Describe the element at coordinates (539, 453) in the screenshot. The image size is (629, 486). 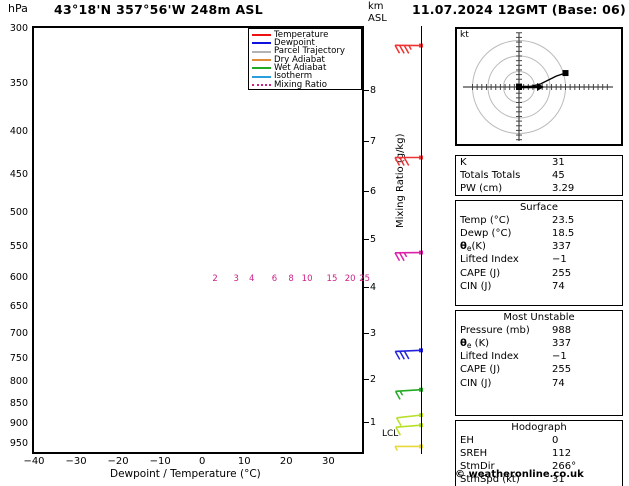
I see `info-row: SREH 112` at that location.